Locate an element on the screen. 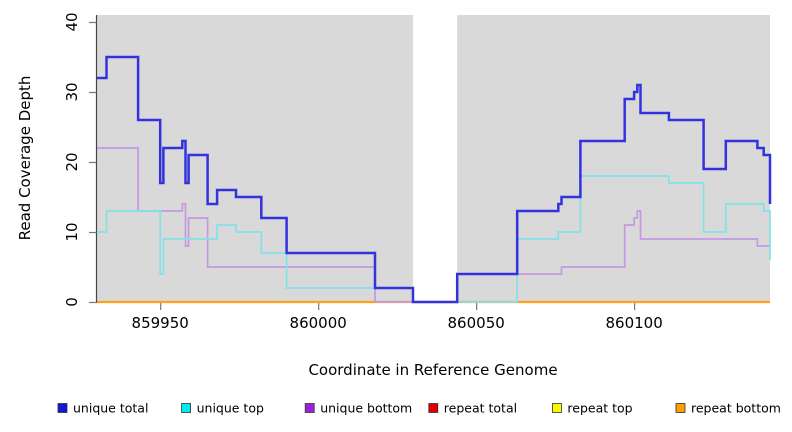  gap-band is located at coordinates (435, 158).